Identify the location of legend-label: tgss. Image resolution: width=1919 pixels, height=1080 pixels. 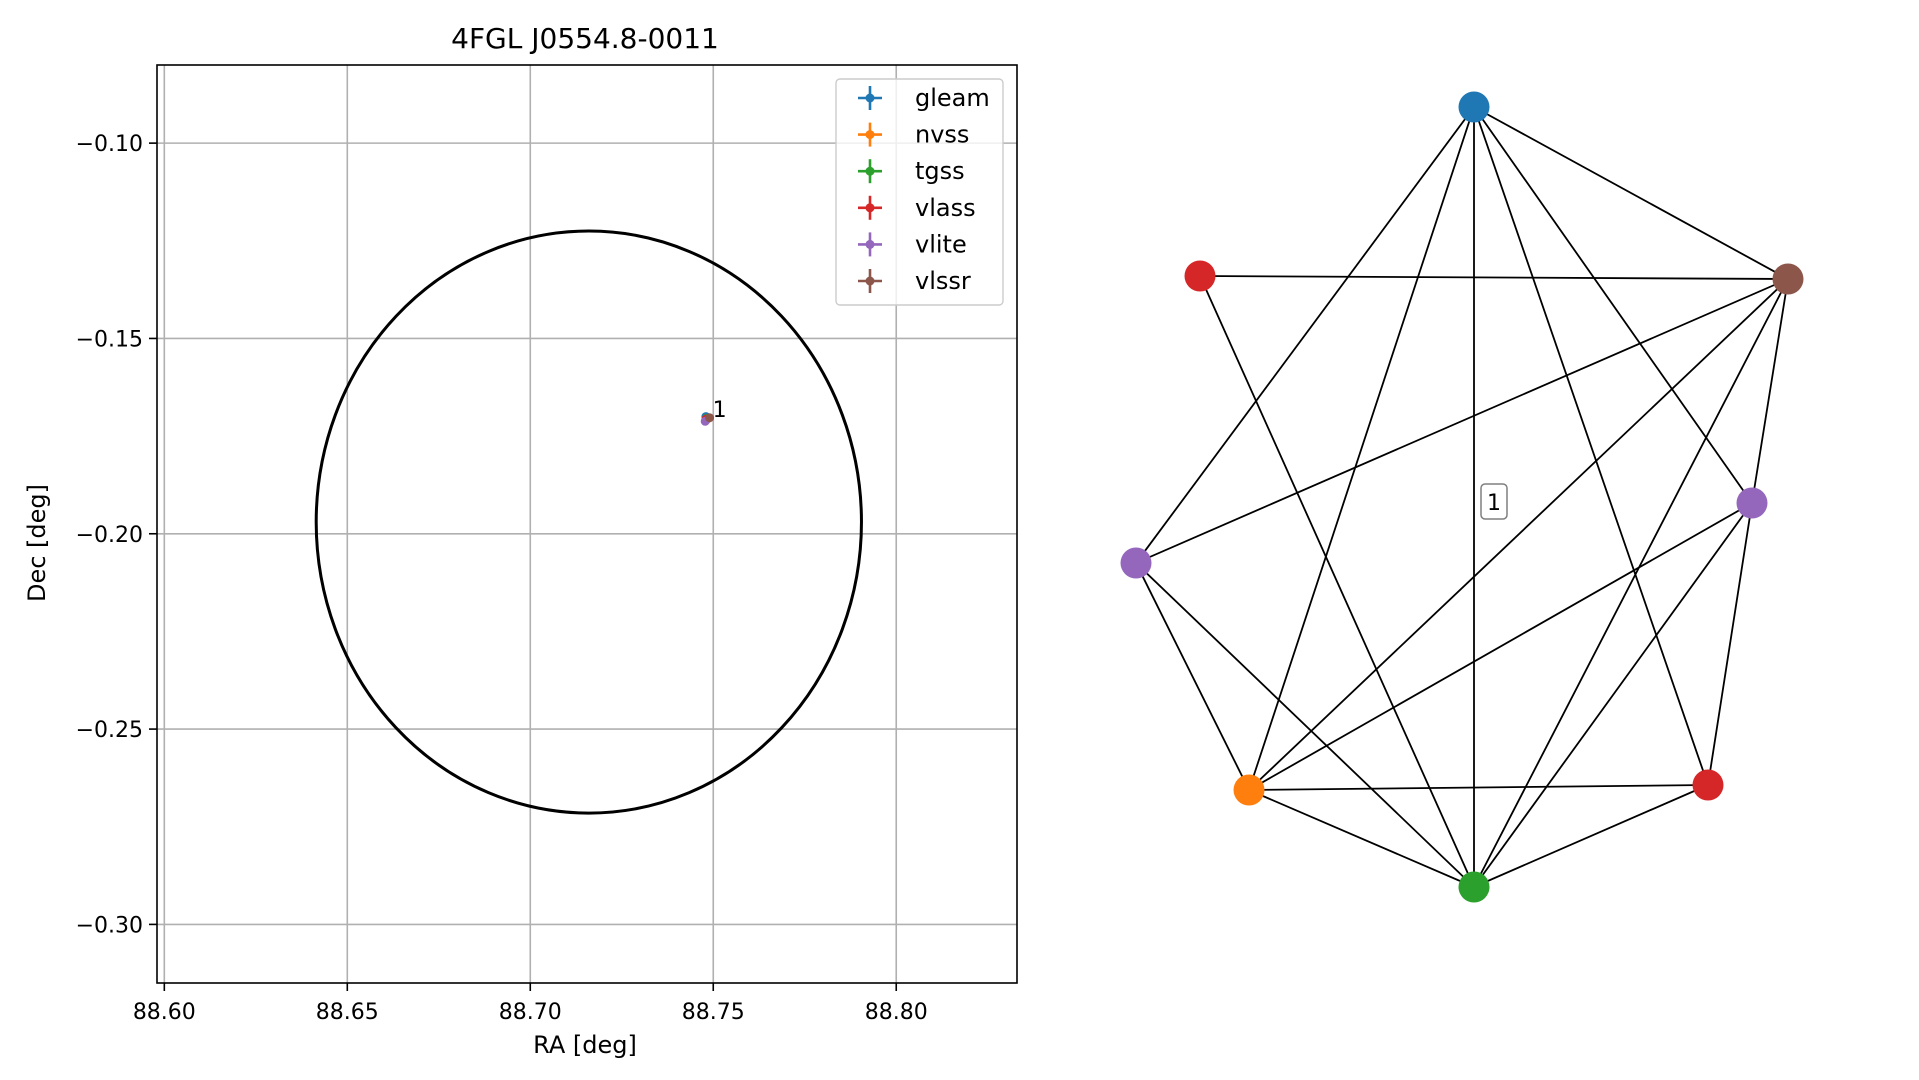
(940, 171).